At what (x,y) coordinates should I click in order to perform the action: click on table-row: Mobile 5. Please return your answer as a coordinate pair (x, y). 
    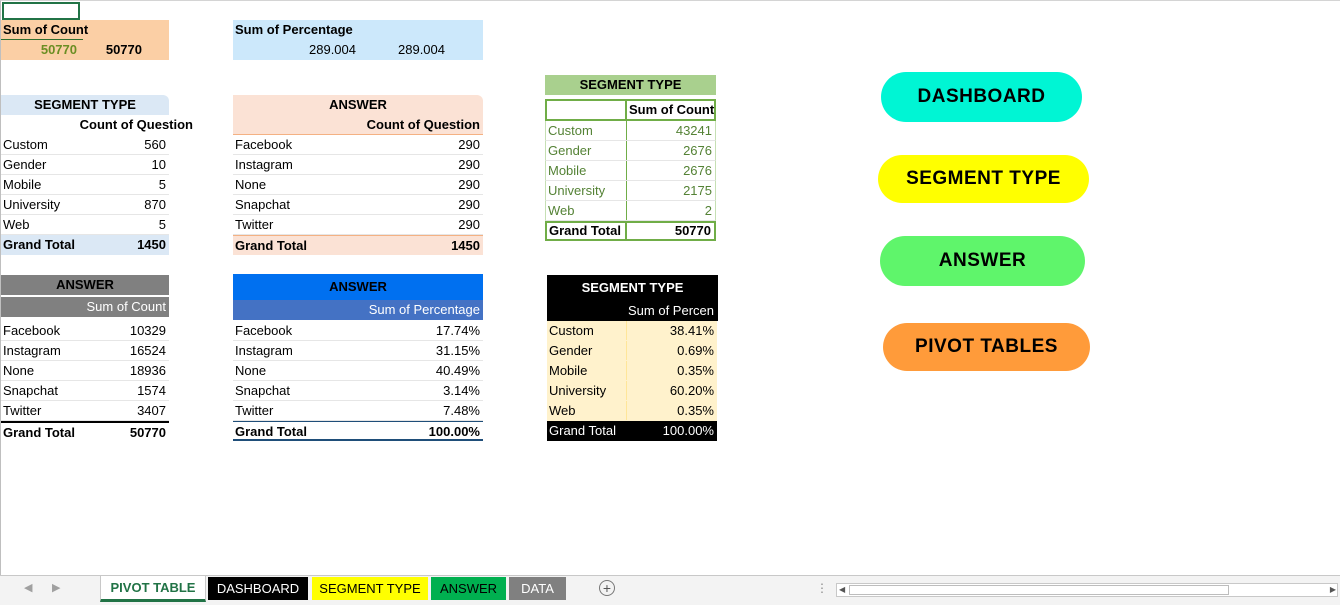
    Looking at the image, I should click on (85, 185).